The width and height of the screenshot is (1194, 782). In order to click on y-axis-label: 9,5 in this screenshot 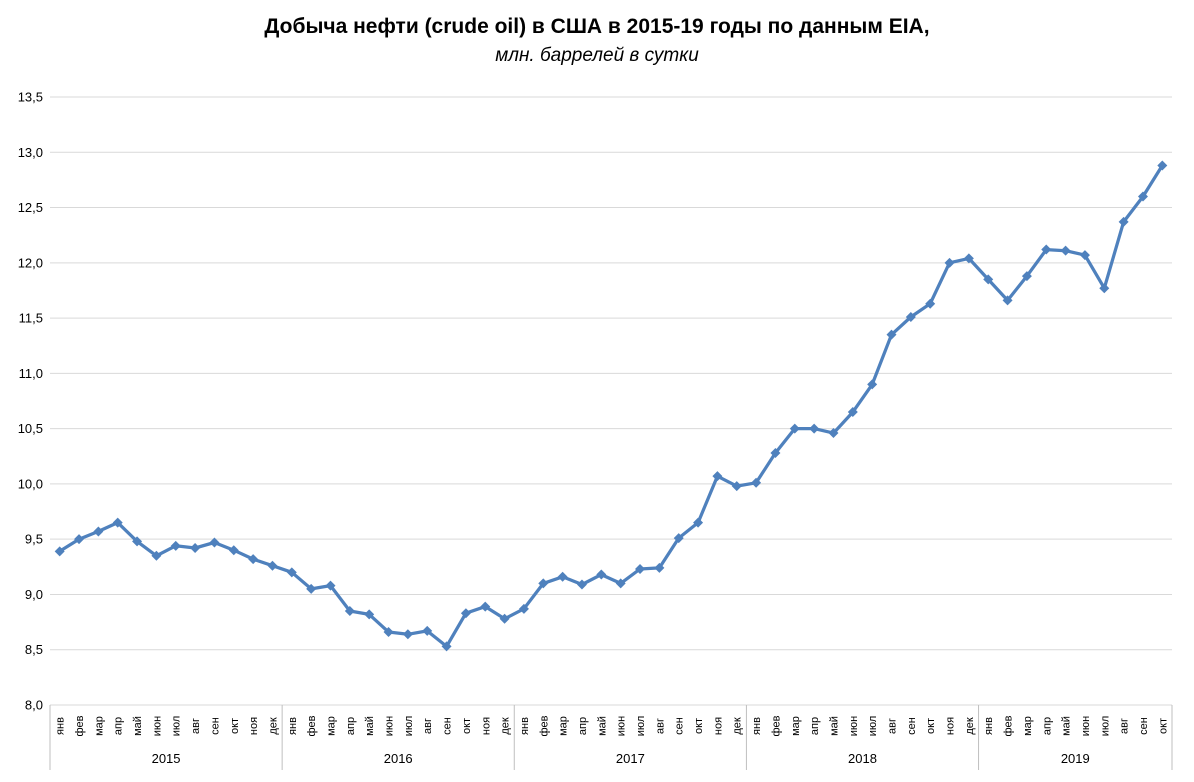, I will do `click(34, 539)`.